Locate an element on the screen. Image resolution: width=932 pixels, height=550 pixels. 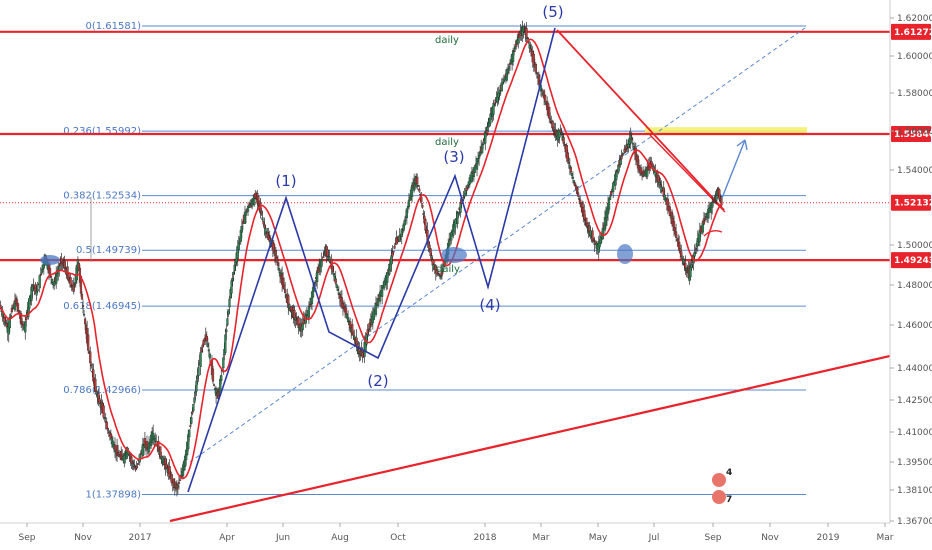
price-label-text: 1.55846 is located at coordinates (913, 135).